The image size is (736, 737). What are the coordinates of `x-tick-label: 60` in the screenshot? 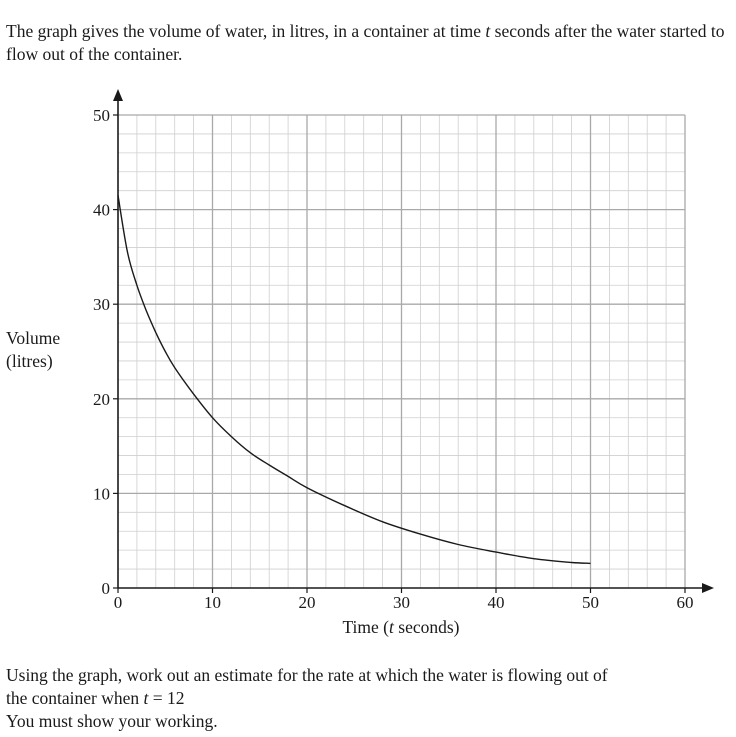 It's located at (685, 602).